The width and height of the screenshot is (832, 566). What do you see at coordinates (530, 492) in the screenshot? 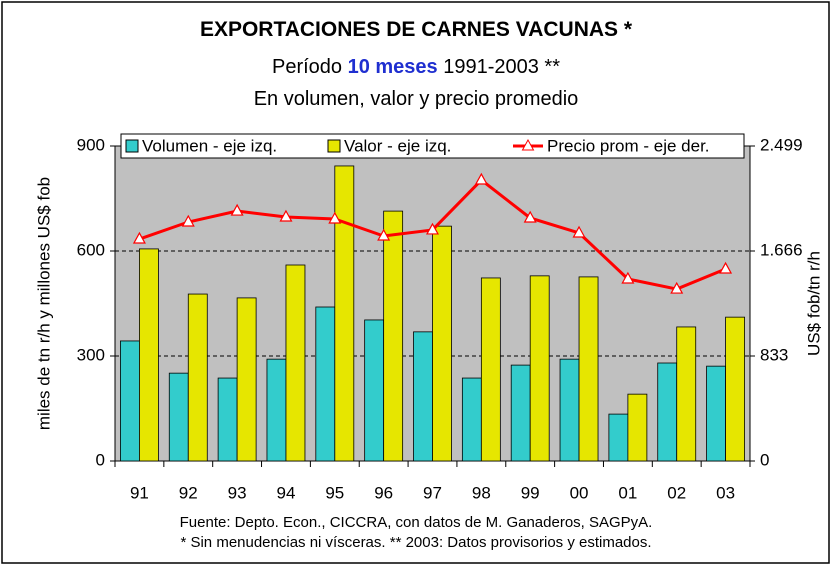
I see `x-tick-label: 99` at bounding box center [530, 492].